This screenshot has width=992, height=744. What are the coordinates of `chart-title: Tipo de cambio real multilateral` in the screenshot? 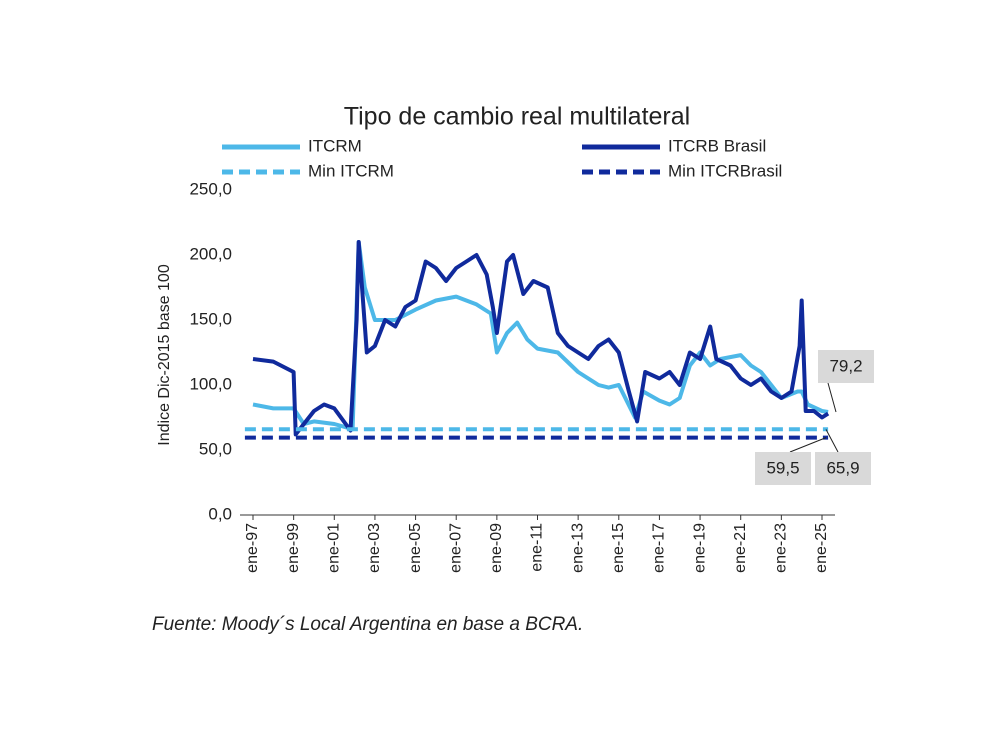 It's located at (517, 117).